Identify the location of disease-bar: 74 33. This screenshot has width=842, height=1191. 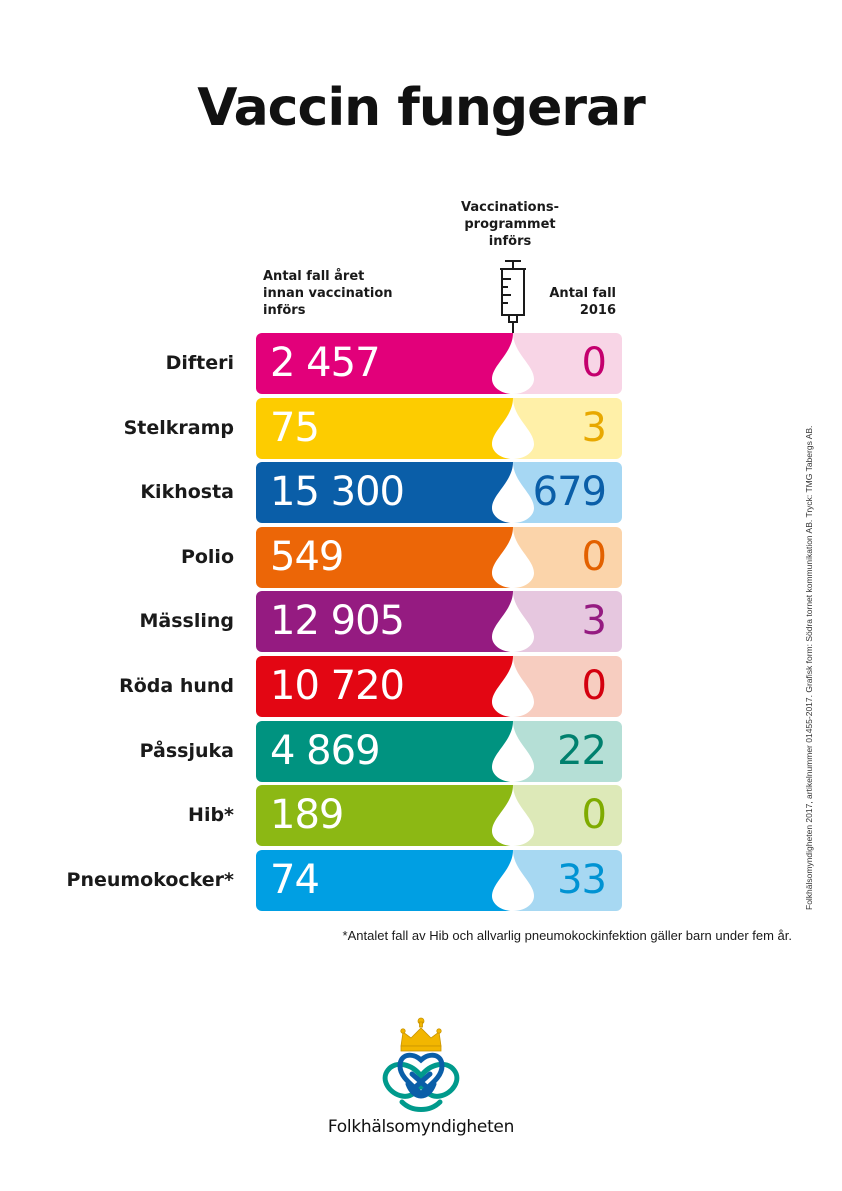
(439, 880).